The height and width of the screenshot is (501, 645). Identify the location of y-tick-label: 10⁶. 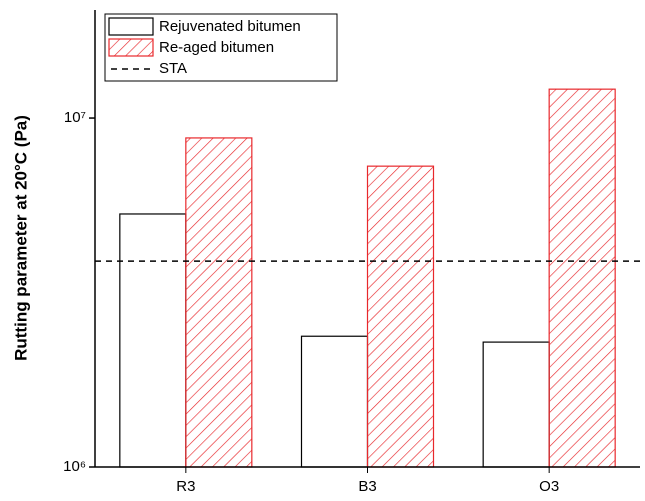
(74, 466).